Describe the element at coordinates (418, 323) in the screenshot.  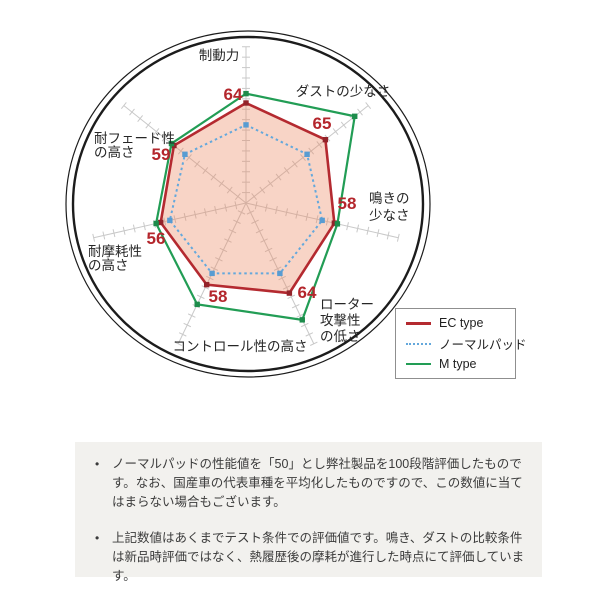
I see `legend-line-ec-icon` at that location.